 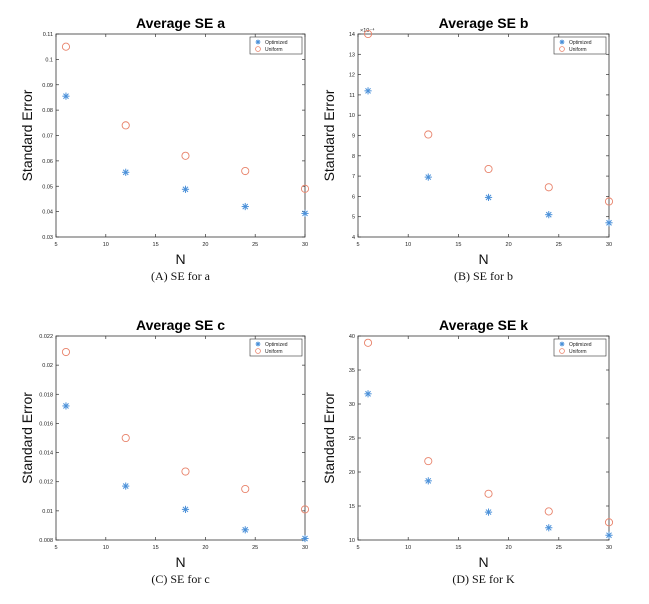 What do you see at coordinates (181, 276) in the screenshot?
I see `panel-caption: (A) SE for a` at bounding box center [181, 276].